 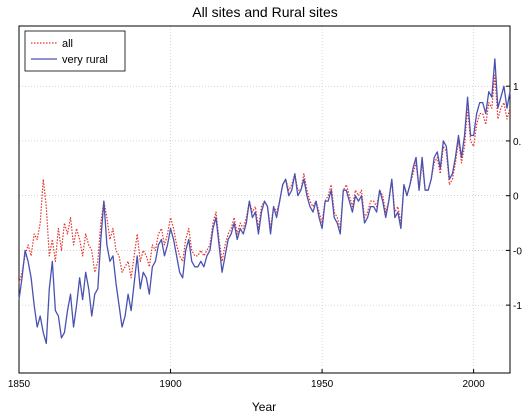 I want to click on y-tick-label: 1, so click(x=516, y=87).